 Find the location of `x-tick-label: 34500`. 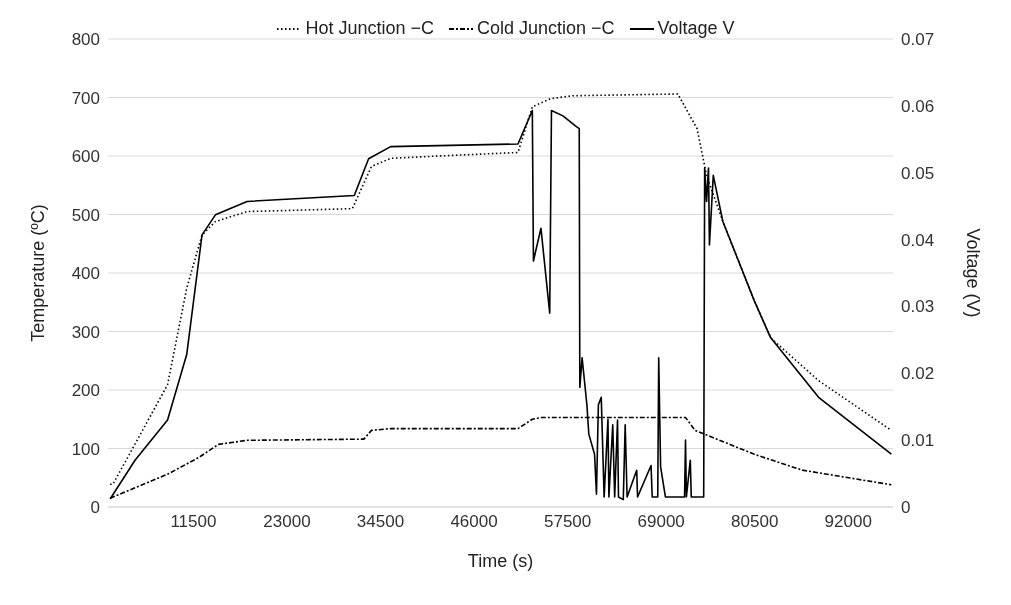

x-tick-label: 34500 is located at coordinates (380, 522).